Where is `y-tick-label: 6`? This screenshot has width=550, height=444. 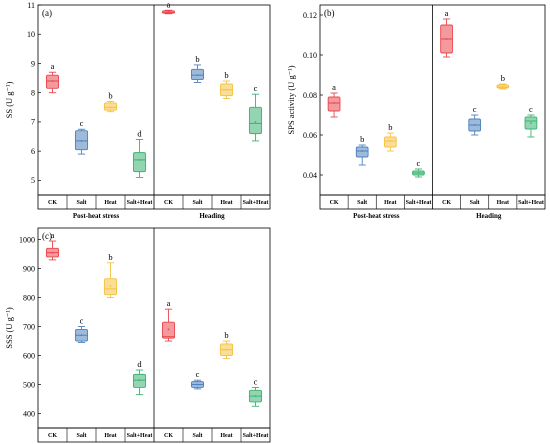
y-tick-label: 6 is located at coordinates (33, 151).